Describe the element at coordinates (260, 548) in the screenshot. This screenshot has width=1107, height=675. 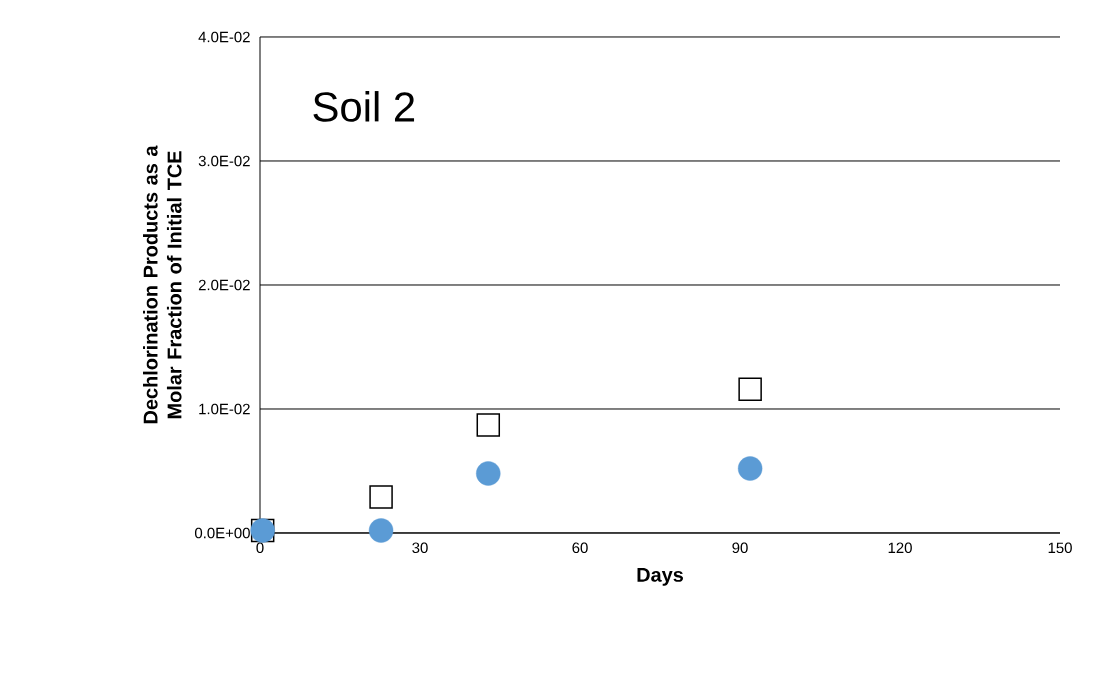
I see `x-tick-label: 0` at that location.